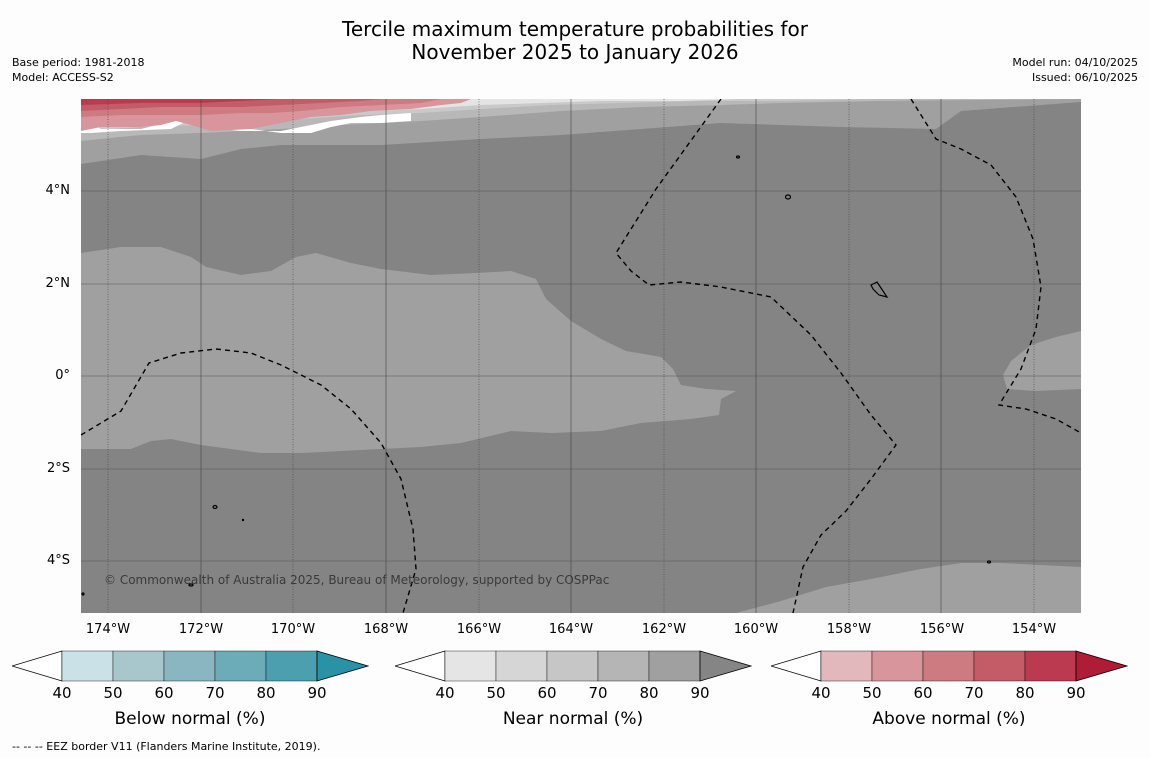 The image size is (1150, 758). What do you see at coordinates (700, 693) in the screenshot?
I see `near-tick-90: 90` at bounding box center [700, 693].